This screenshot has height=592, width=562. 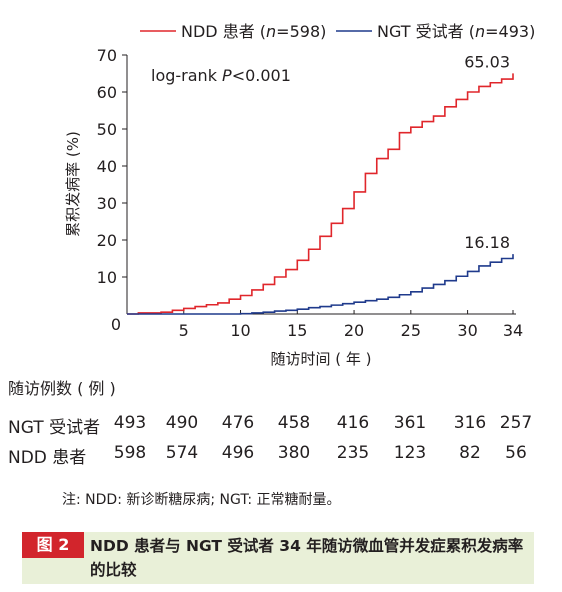 I want to click on y-tick-label: 30, so click(x=107, y=203).